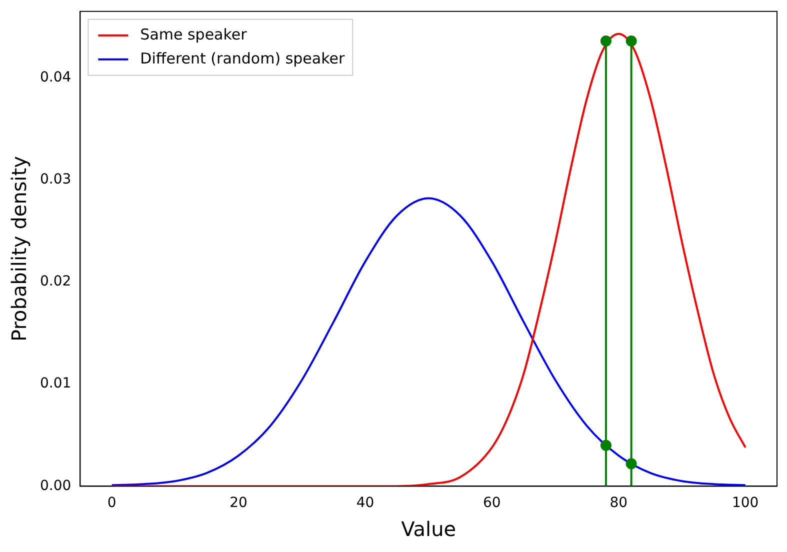  I want to click on x-axis-title: Value, so click(428, 529).